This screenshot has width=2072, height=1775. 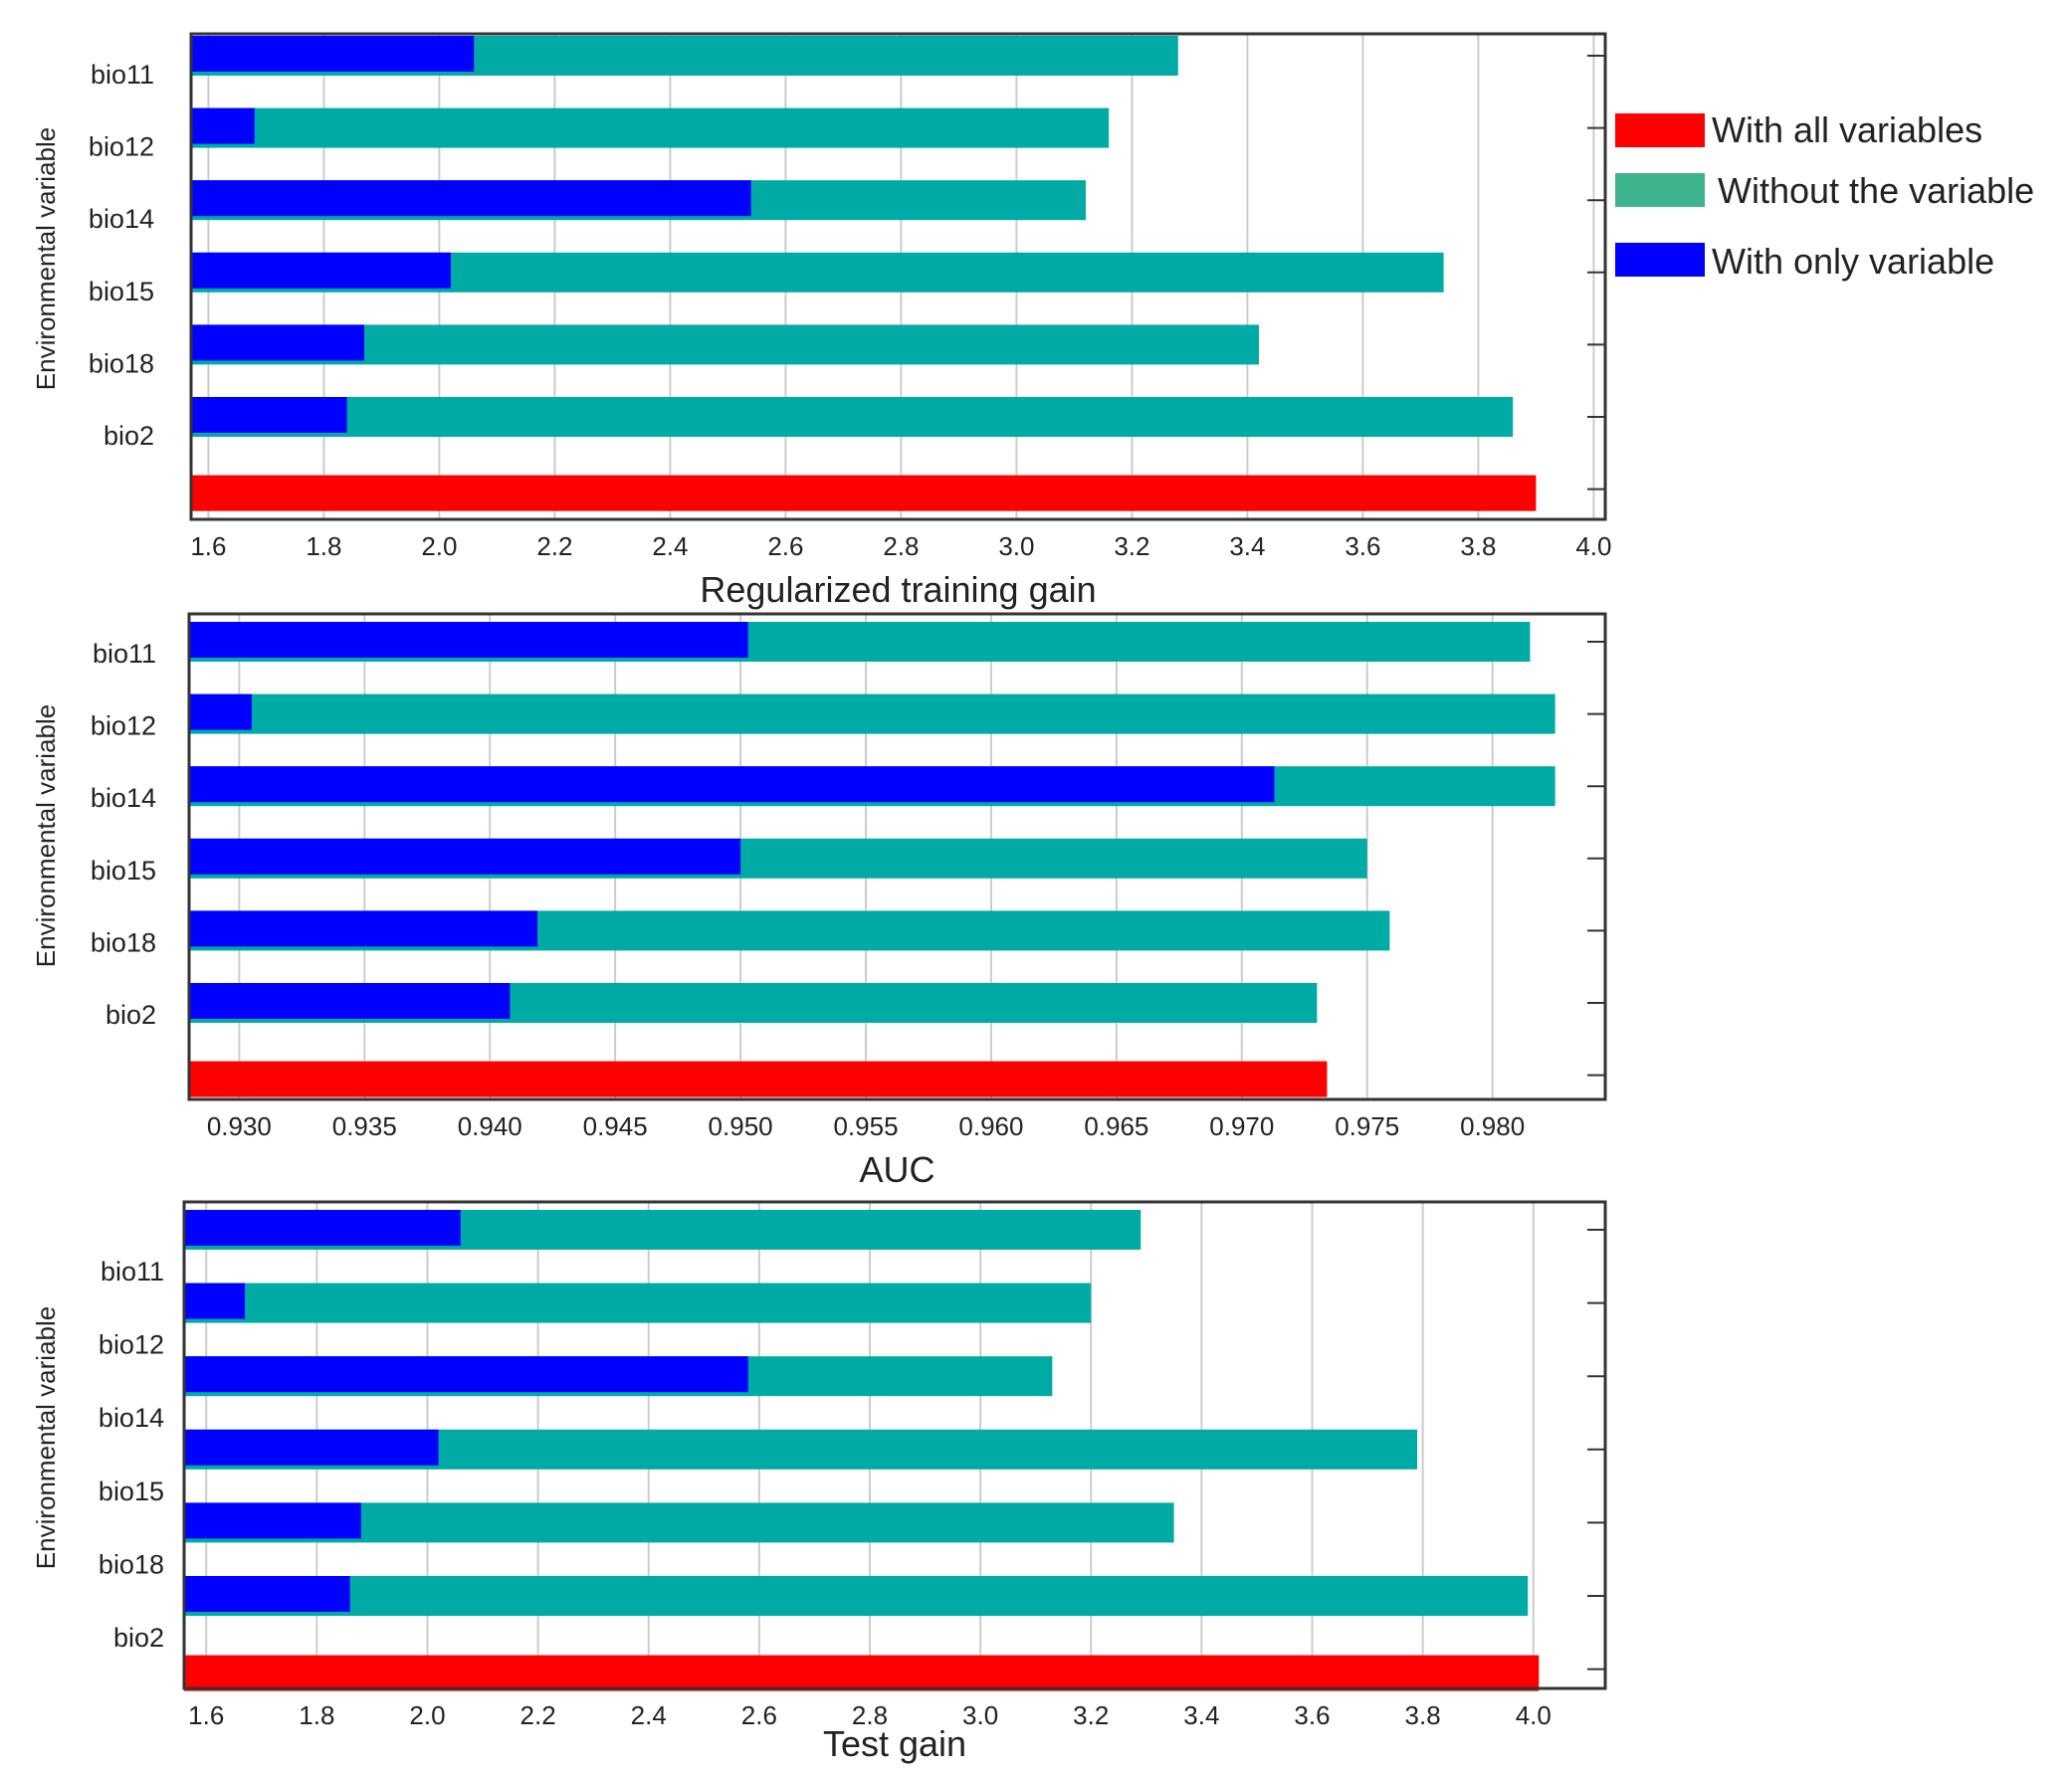 I want to click on legend-swatch-all-variables, so click(x=1660, y=130).